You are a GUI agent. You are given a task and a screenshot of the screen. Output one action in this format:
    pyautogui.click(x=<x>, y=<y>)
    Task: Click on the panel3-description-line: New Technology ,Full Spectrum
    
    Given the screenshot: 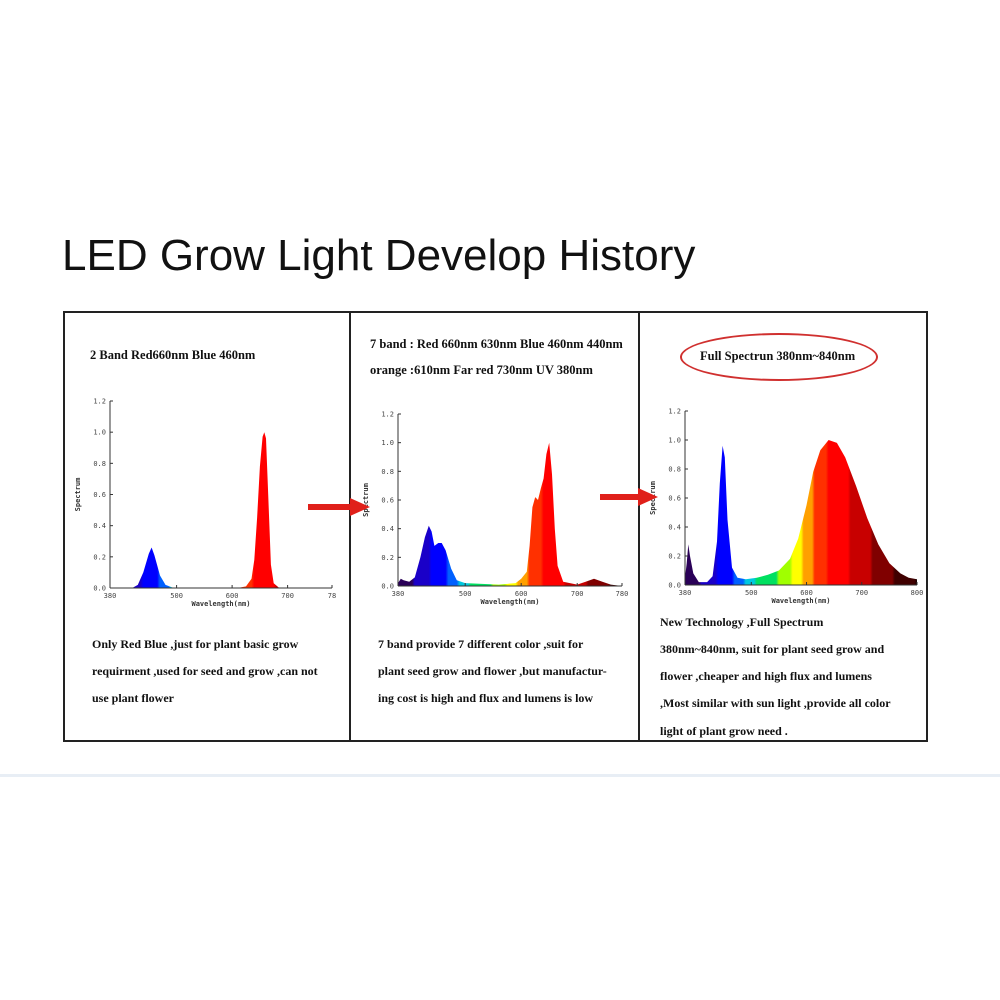 What is the action you would take?
    pyautogui.click(x=742, y=622)
    